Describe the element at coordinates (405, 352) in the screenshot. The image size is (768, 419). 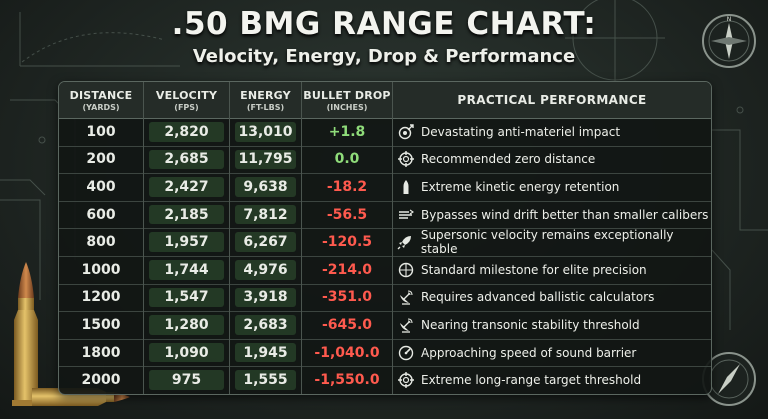
I see `gauge-icon` at that location.